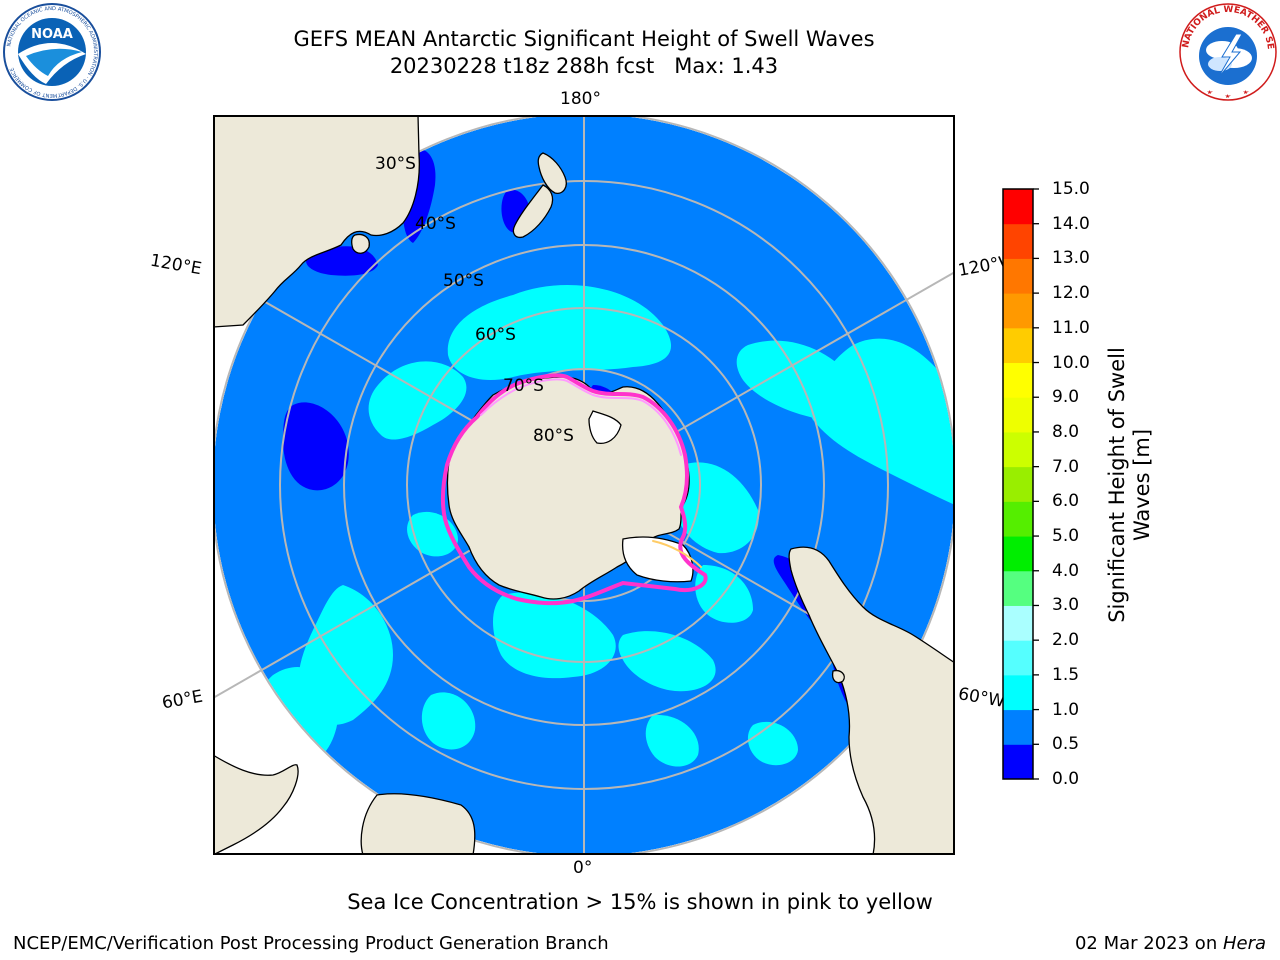 This screenshot has width=1280, height=960. What do you see at coordinates (1066, 779) in the screenshot?
I see `colorbar-tick-label: 0.0` at bounding box center [1066, 779].